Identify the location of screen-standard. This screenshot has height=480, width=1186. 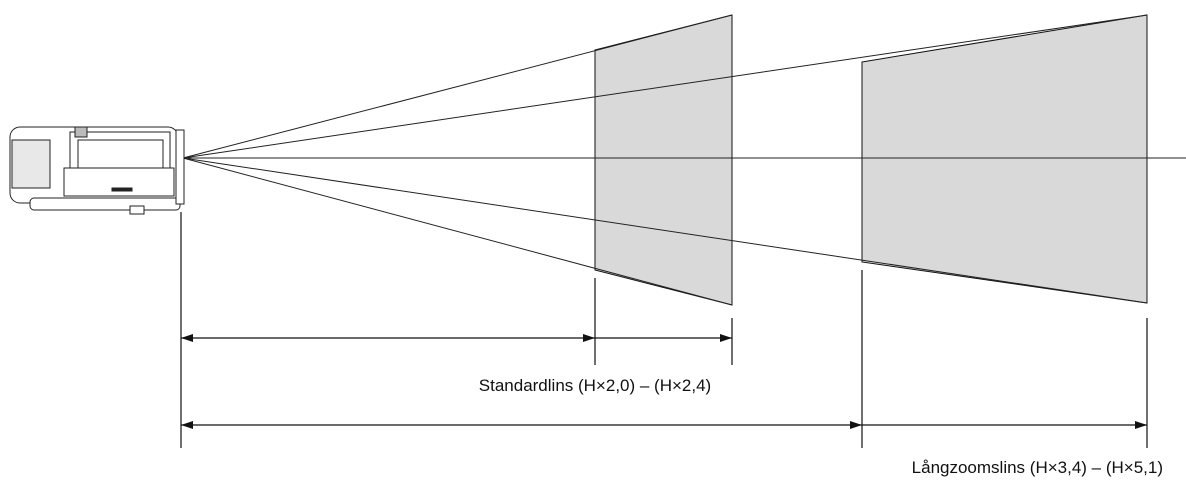
(663, 160).